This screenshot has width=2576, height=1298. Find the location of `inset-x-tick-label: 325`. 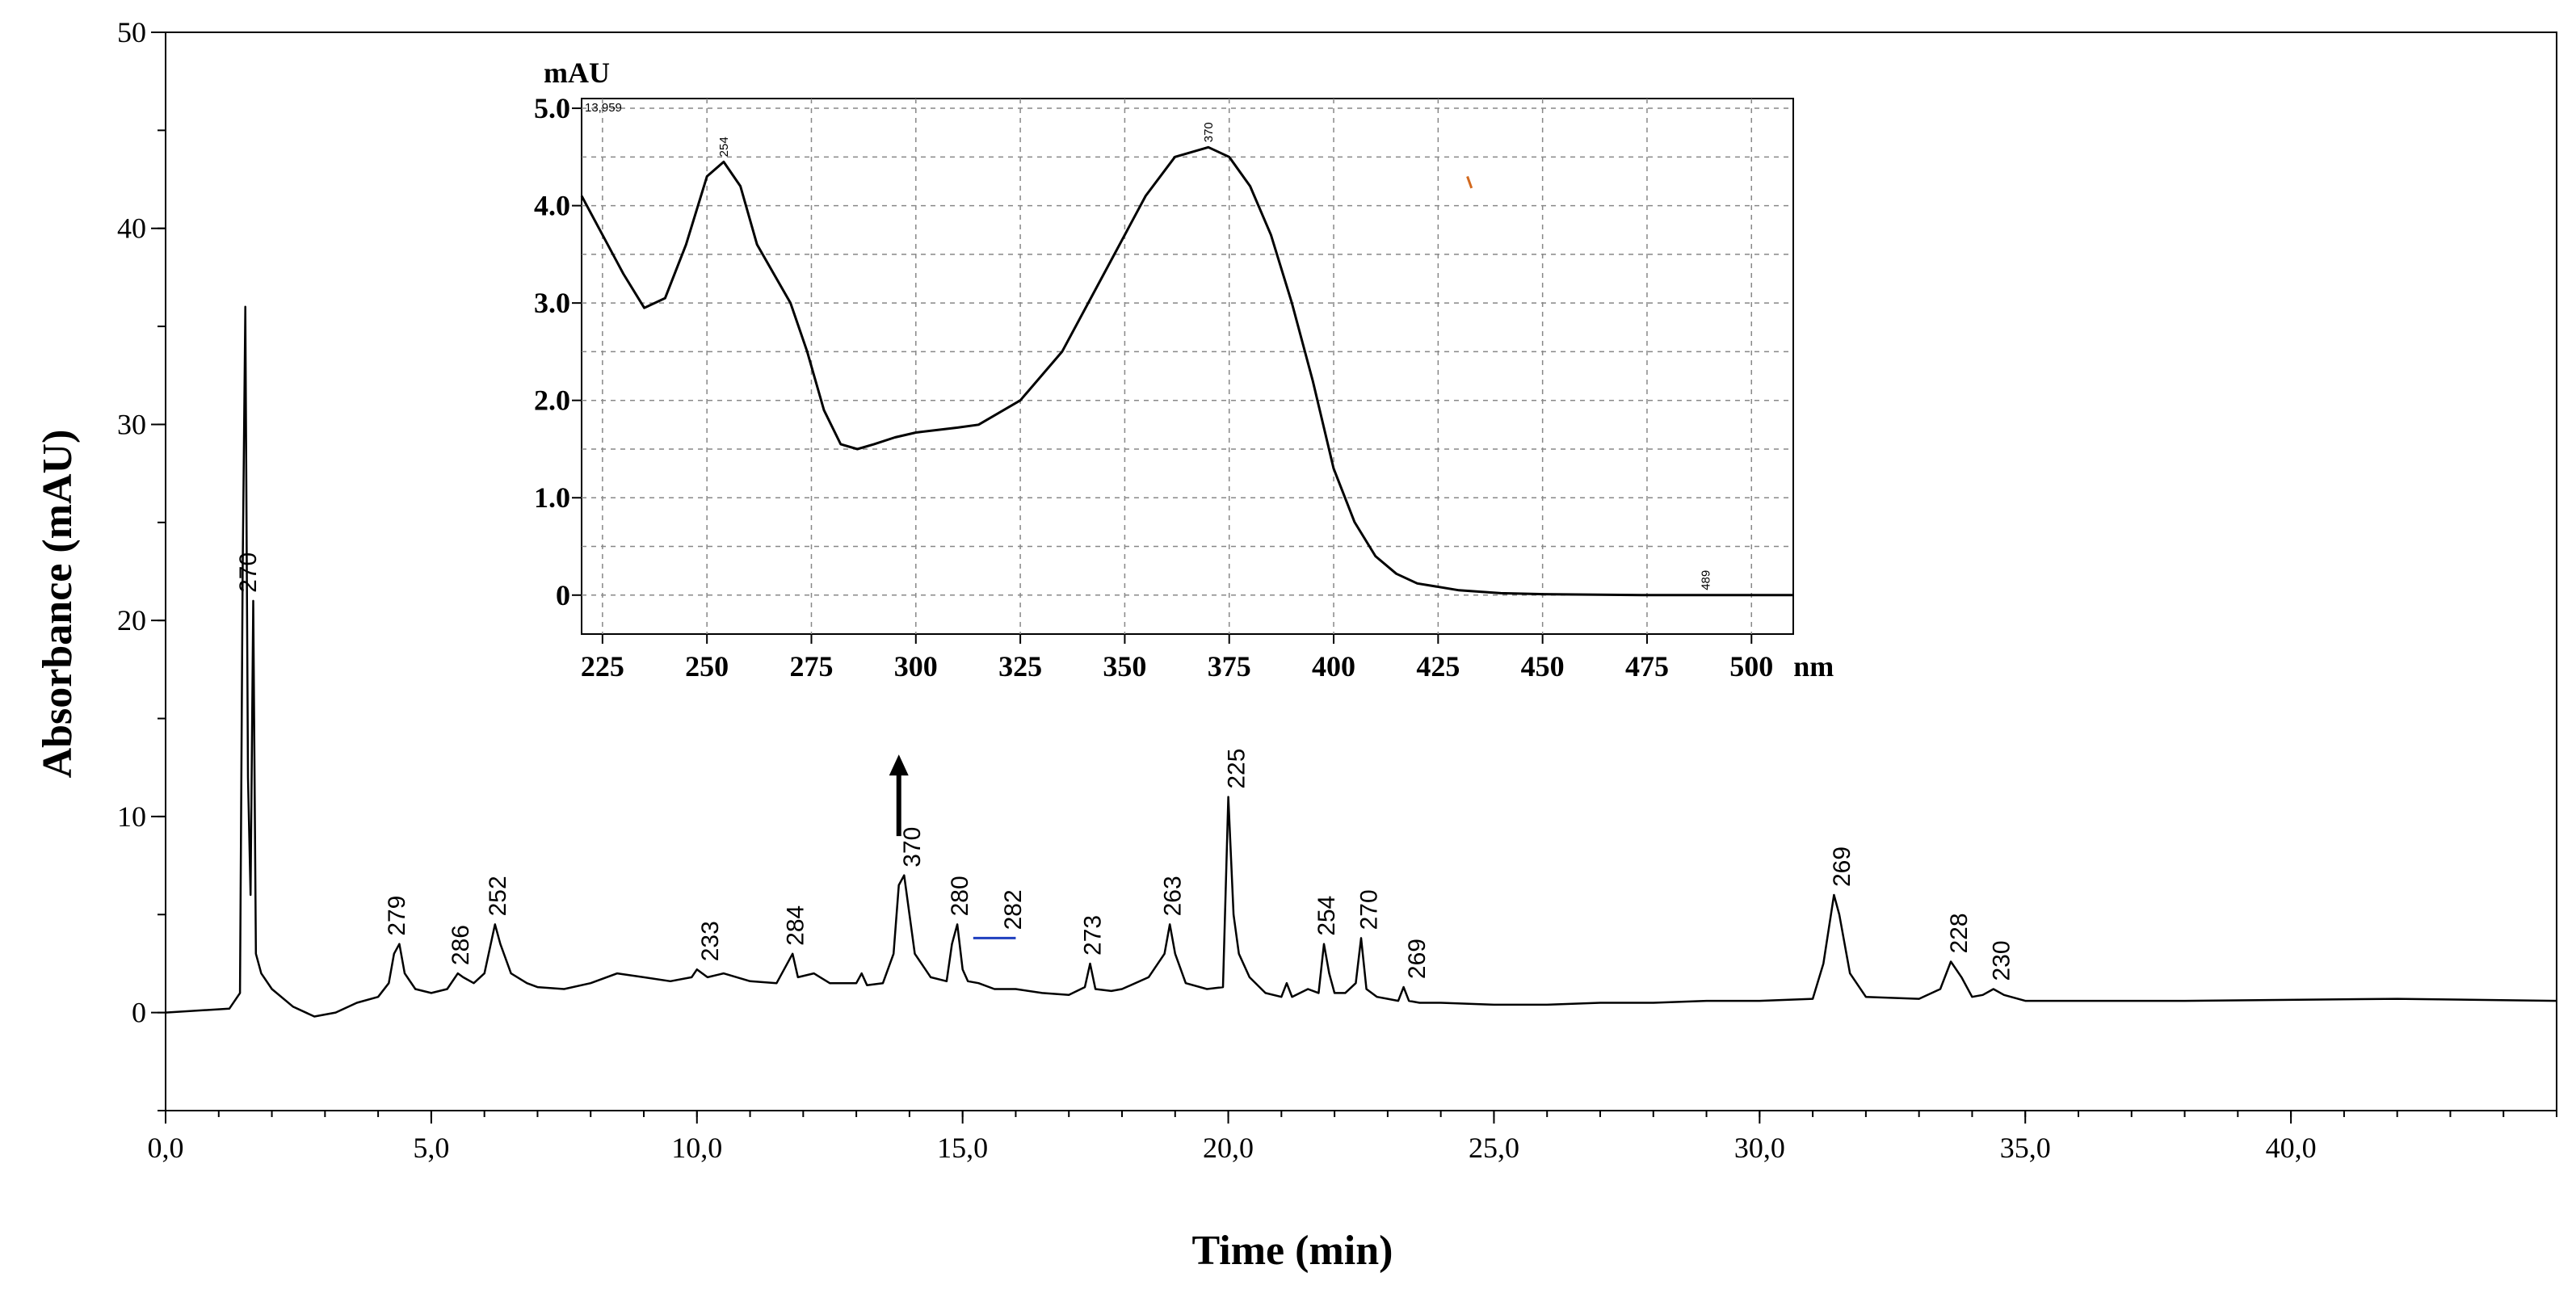

inset-x-tick-label: 325 is located at coordinates (1020, 666).